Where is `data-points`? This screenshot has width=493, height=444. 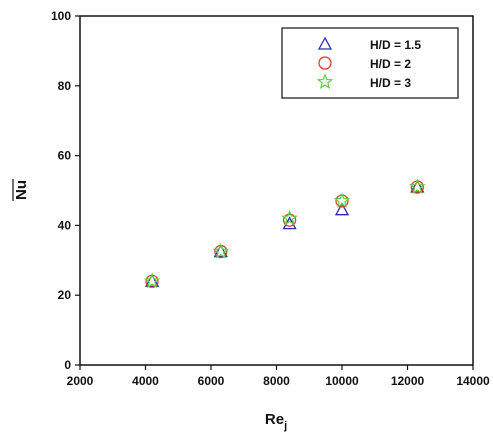 data-points is located at coordinates (284, 233).